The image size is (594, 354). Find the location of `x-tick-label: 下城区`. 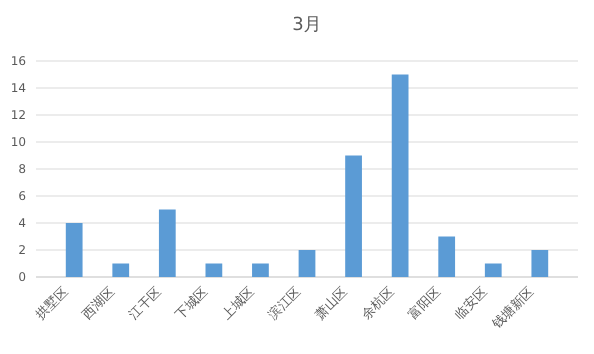

x-tick-label: 下城区 is located at coordinates (192, 303).